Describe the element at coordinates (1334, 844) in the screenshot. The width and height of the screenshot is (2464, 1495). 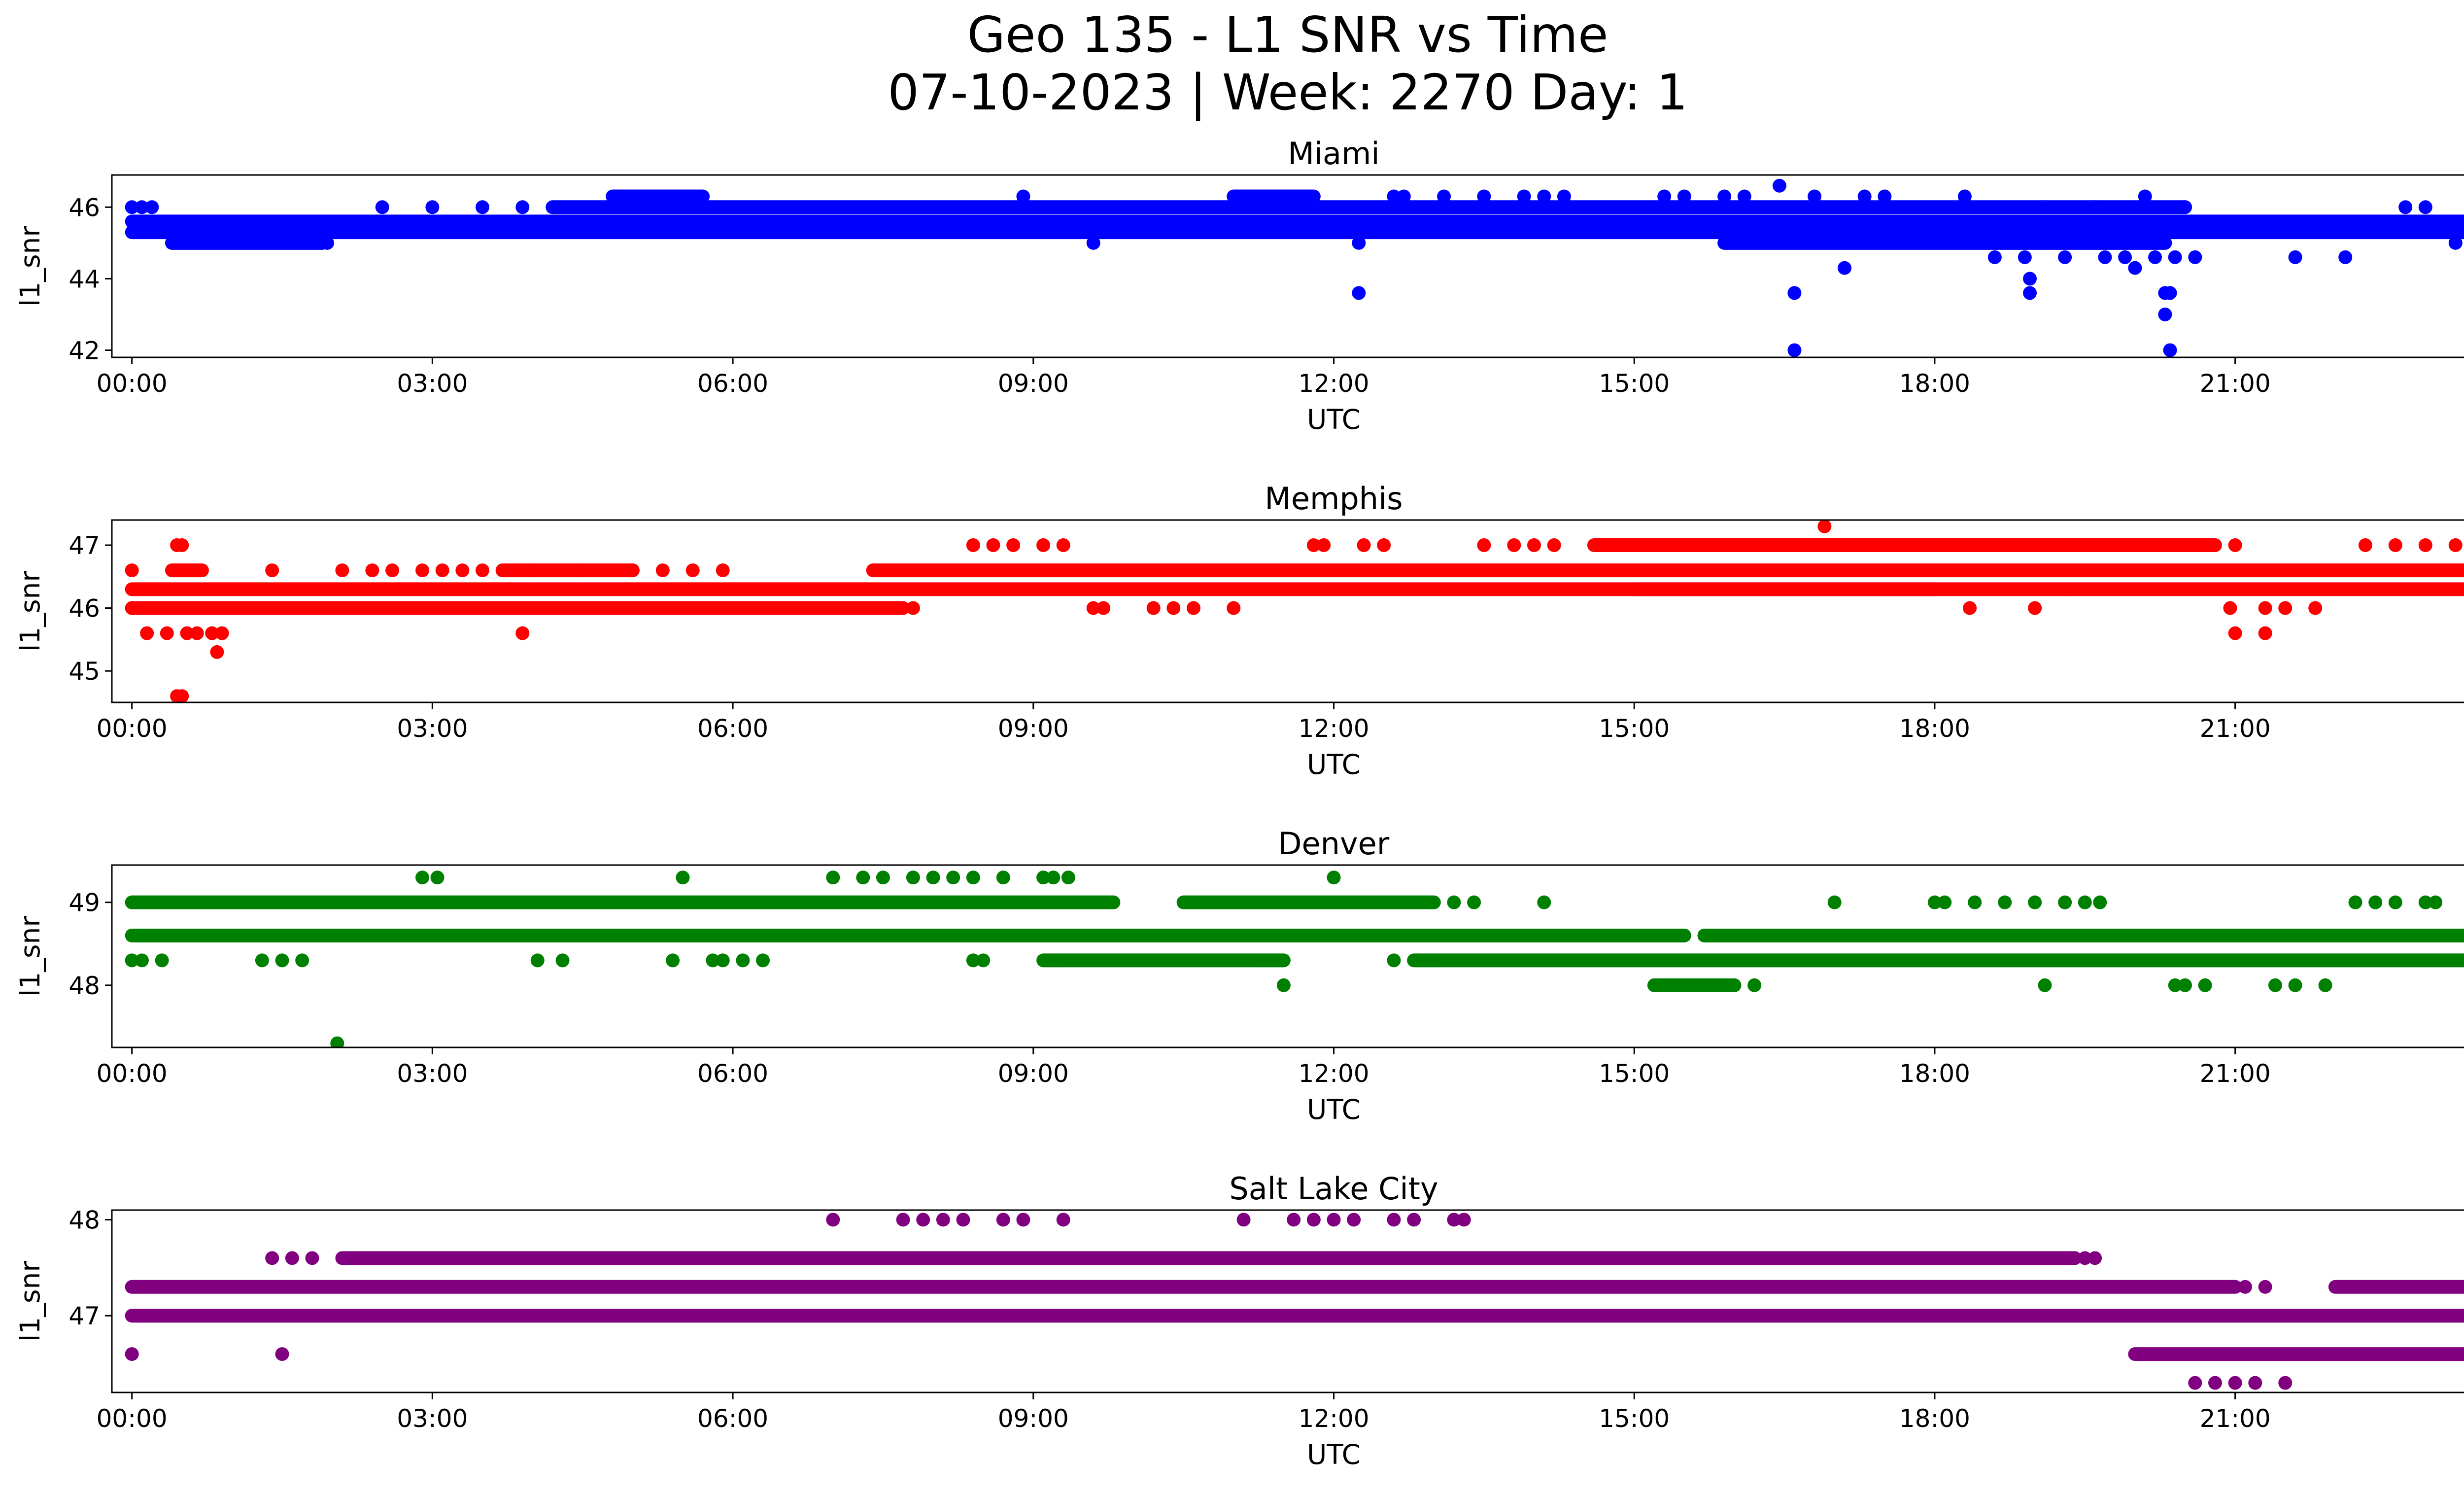
I see `subplot-title: Denver` at that location.